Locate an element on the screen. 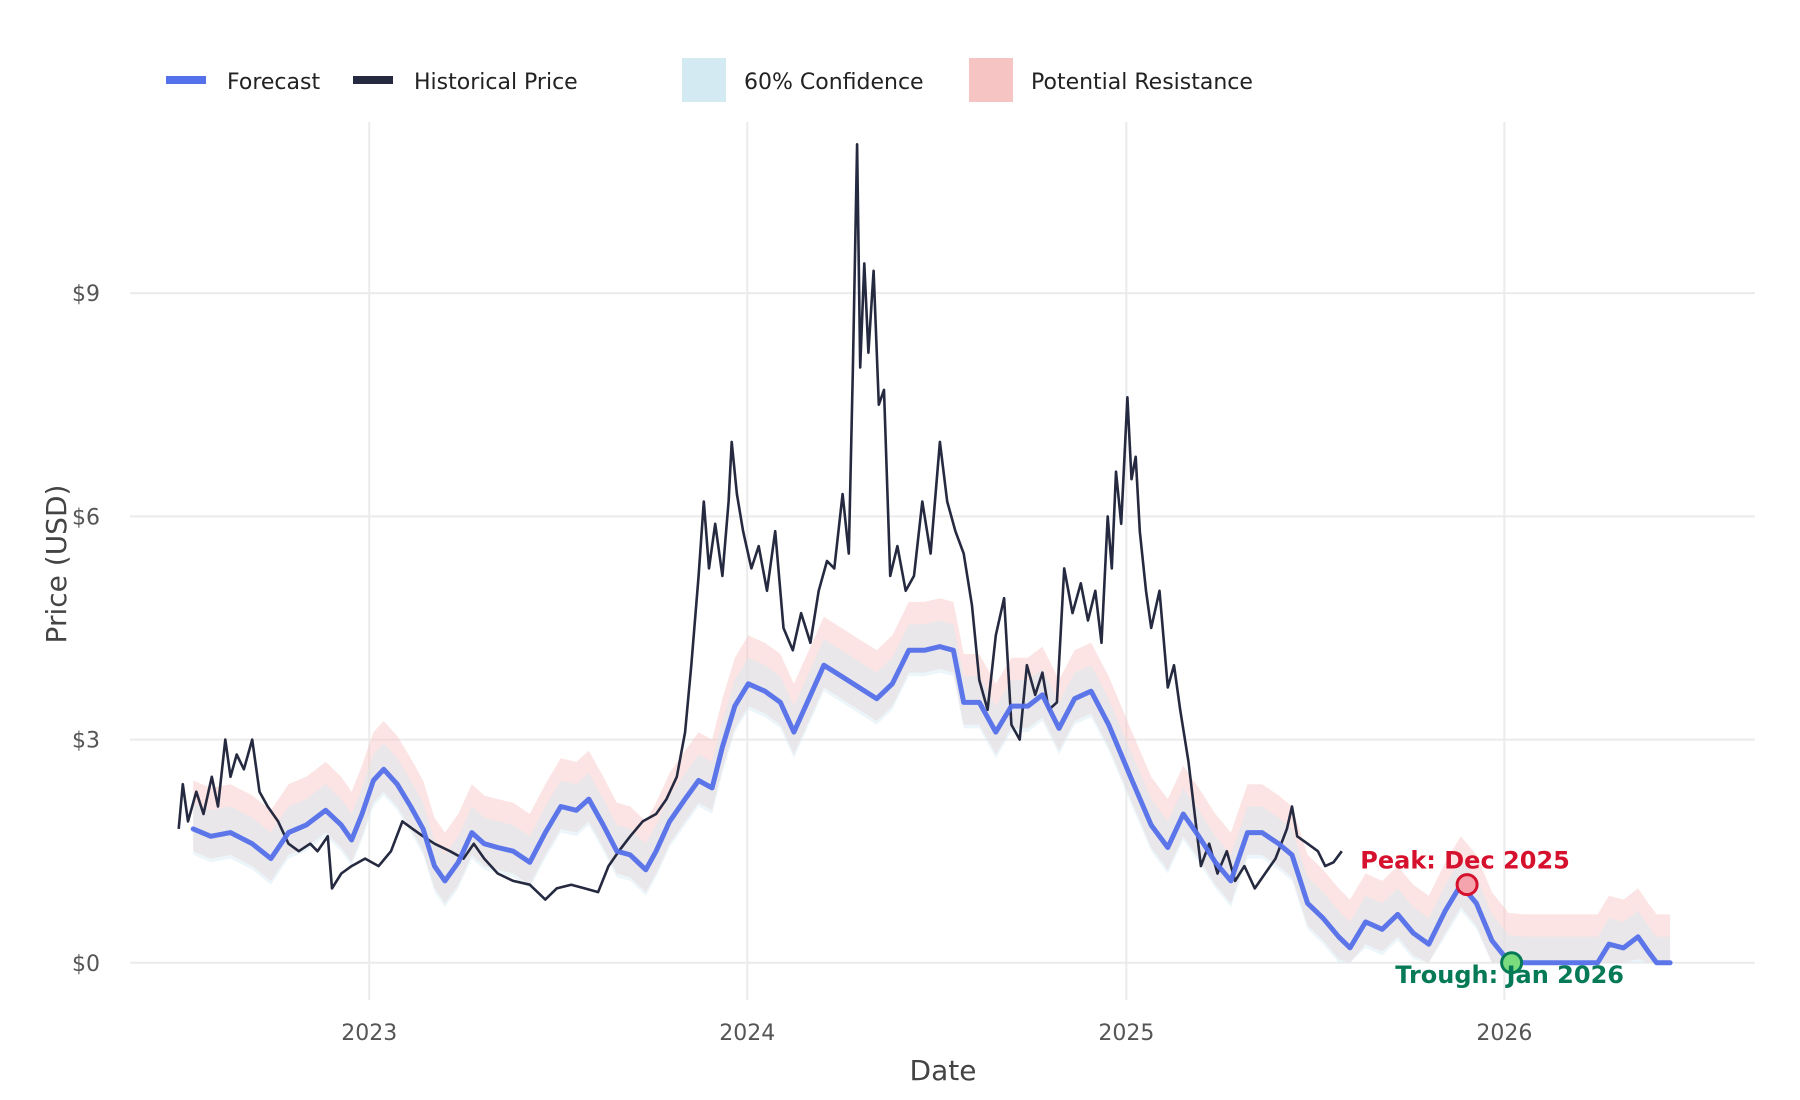 The width and height of the screenshot is (1800, 1100). legend-swatch-confidence is located at coordinates (704, 80).